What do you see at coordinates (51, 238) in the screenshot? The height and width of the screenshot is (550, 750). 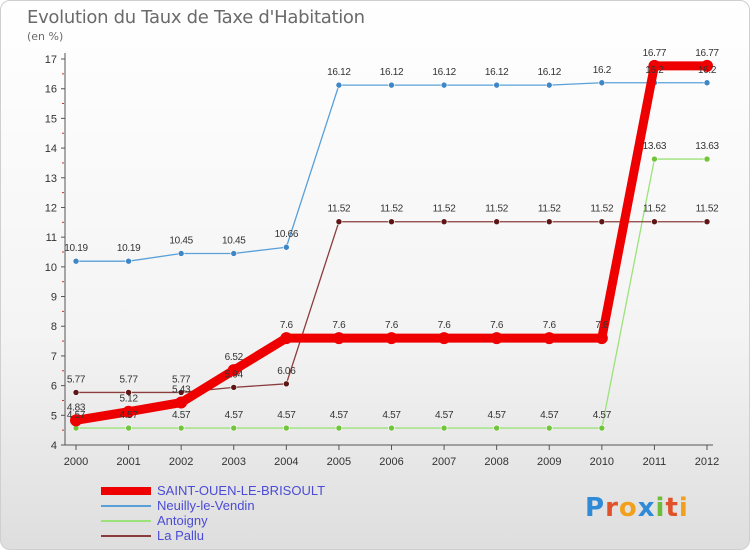 I see `y-tick-label: 11` at bounding box center [51, 238].